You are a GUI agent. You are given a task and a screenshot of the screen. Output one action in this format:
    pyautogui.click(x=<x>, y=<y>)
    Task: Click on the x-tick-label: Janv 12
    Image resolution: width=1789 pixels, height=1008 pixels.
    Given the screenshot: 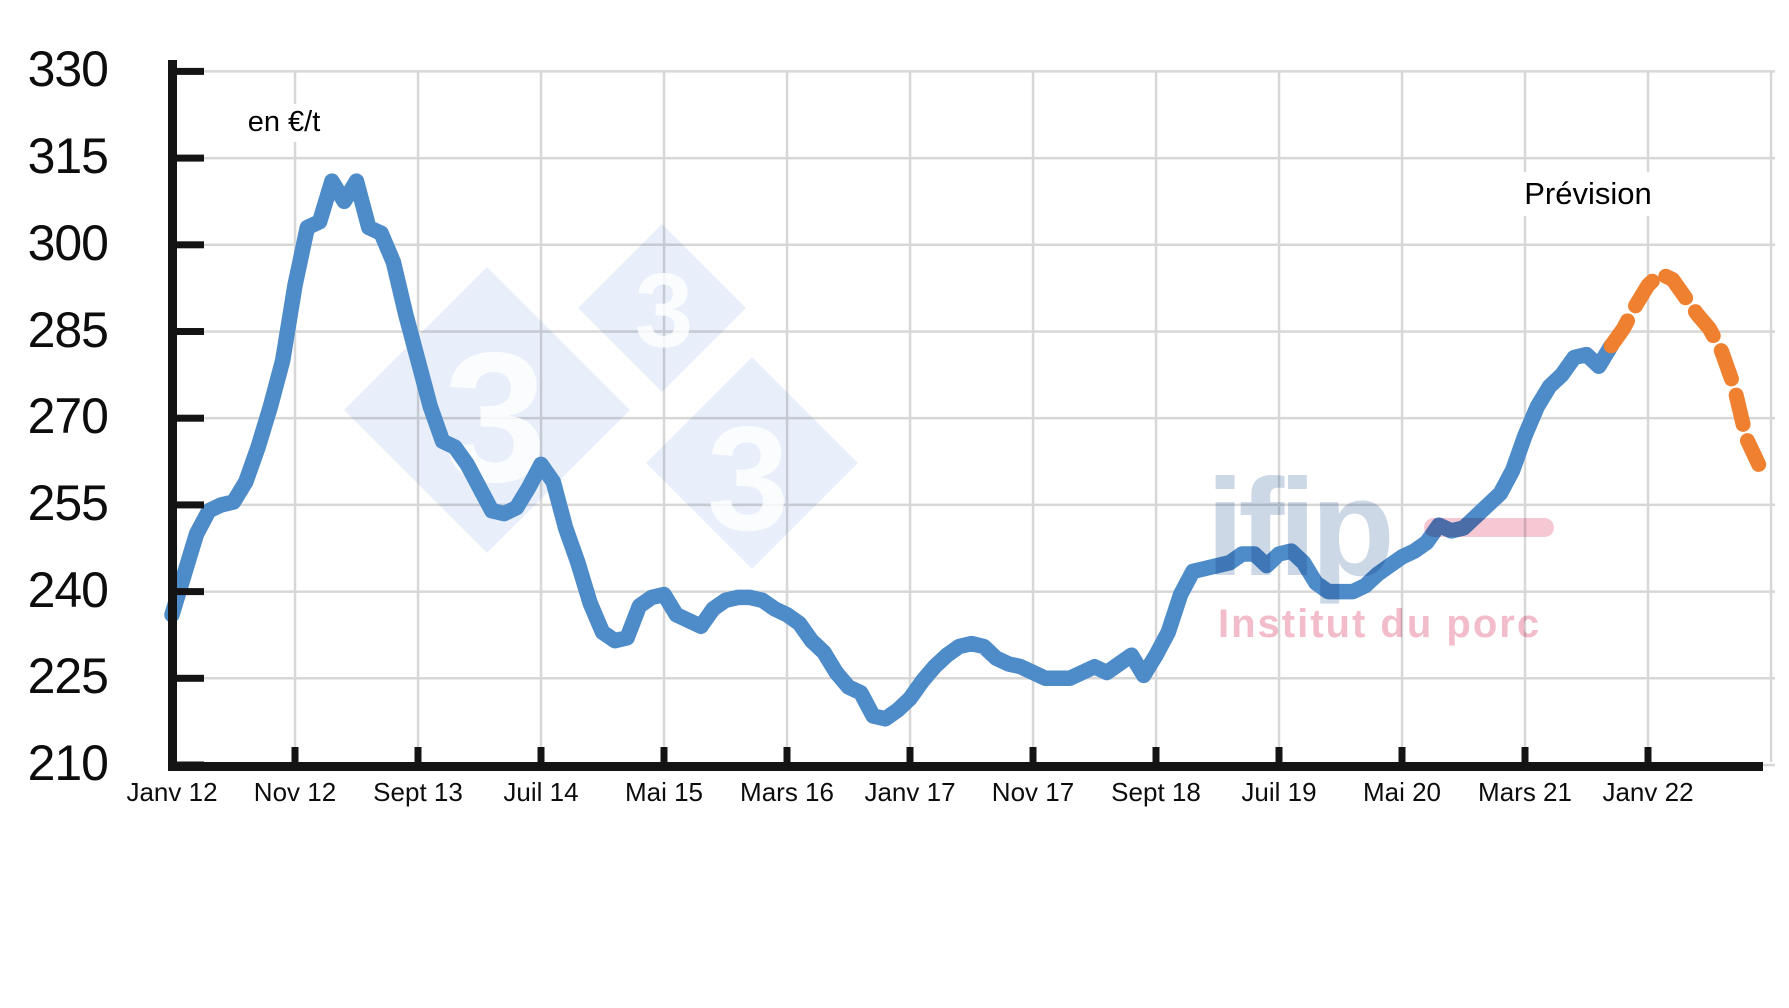 What is the action you would take?
    pyautogui.click(x=172, y=792)
    